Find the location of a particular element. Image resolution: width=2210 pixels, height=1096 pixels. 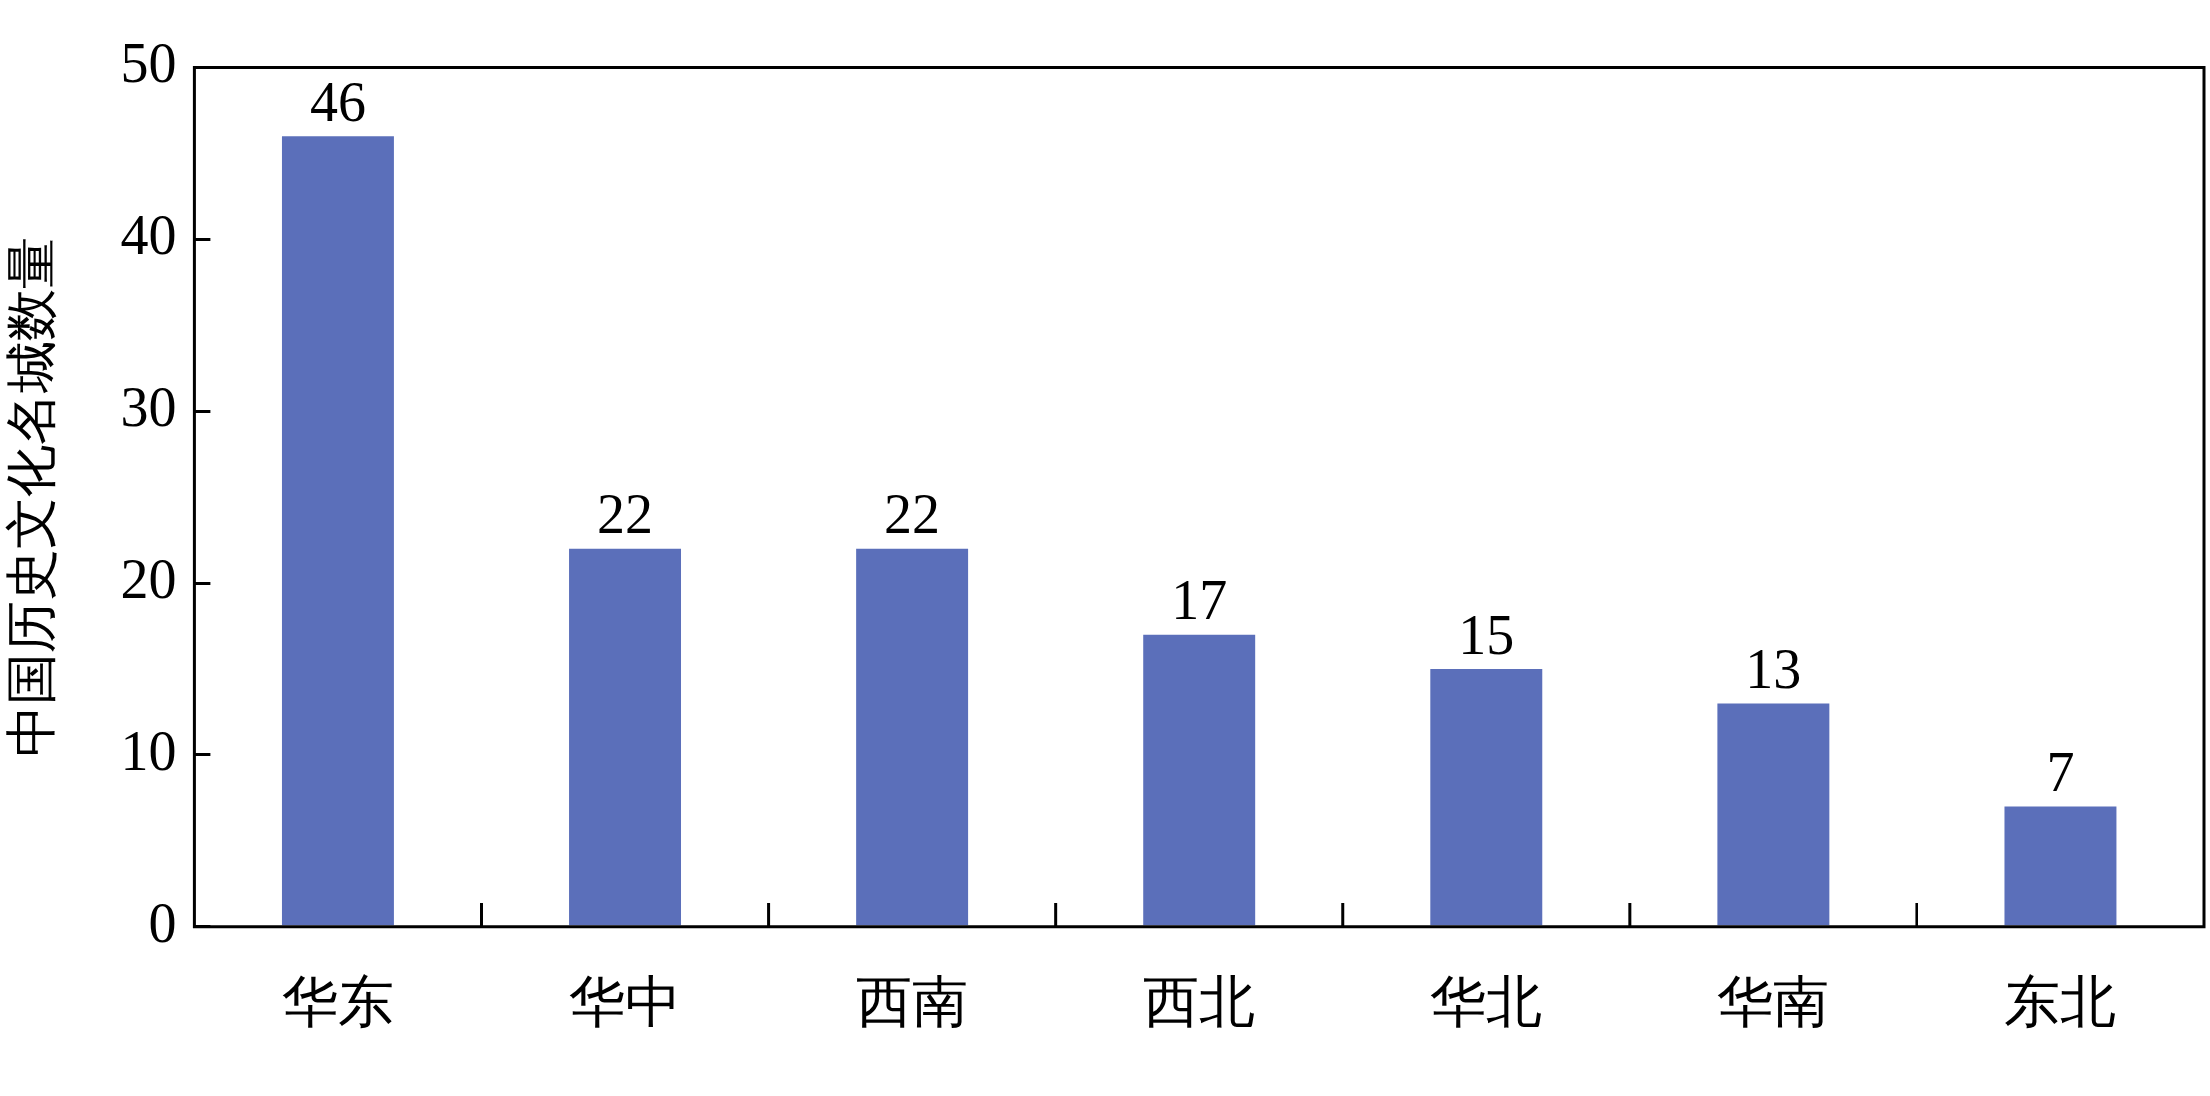

y-tick-label: 40 is located at coordinates (148, 235).